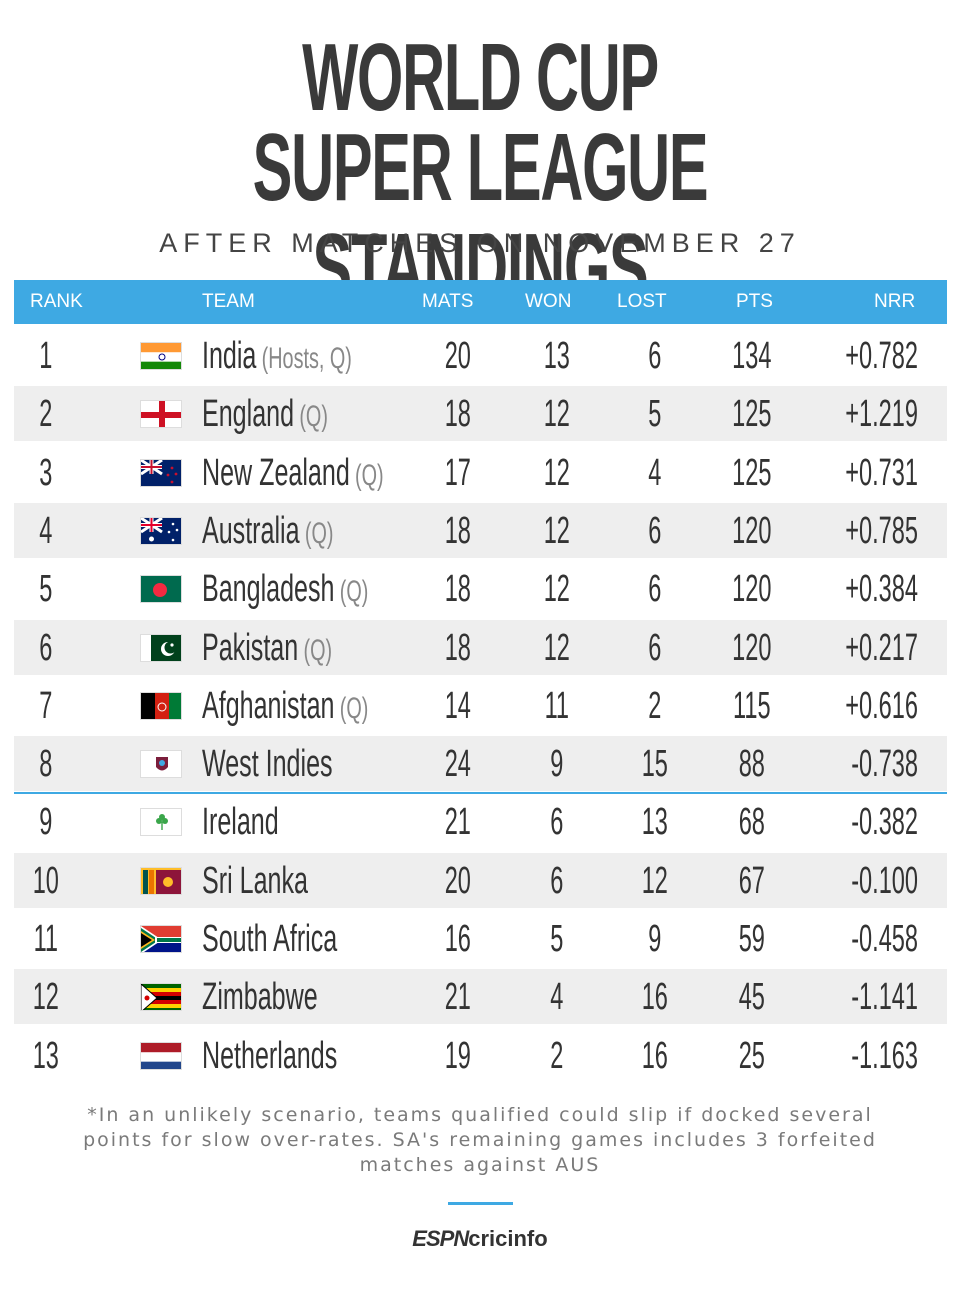 This screenshot has height=1305, width=960. Describe the element at coordinates (56, 301) in the screenshot. I see `header-rank: RANK` at that location.